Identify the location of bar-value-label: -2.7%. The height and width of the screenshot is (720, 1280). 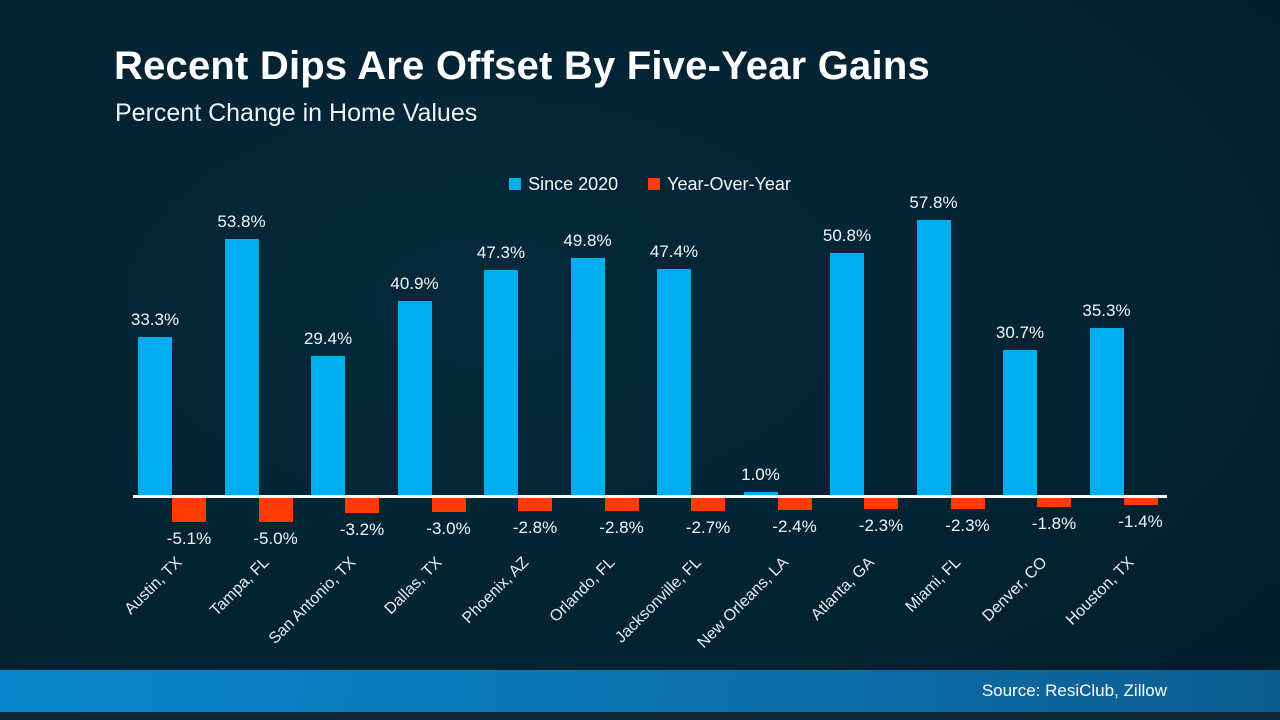
(708, 527).